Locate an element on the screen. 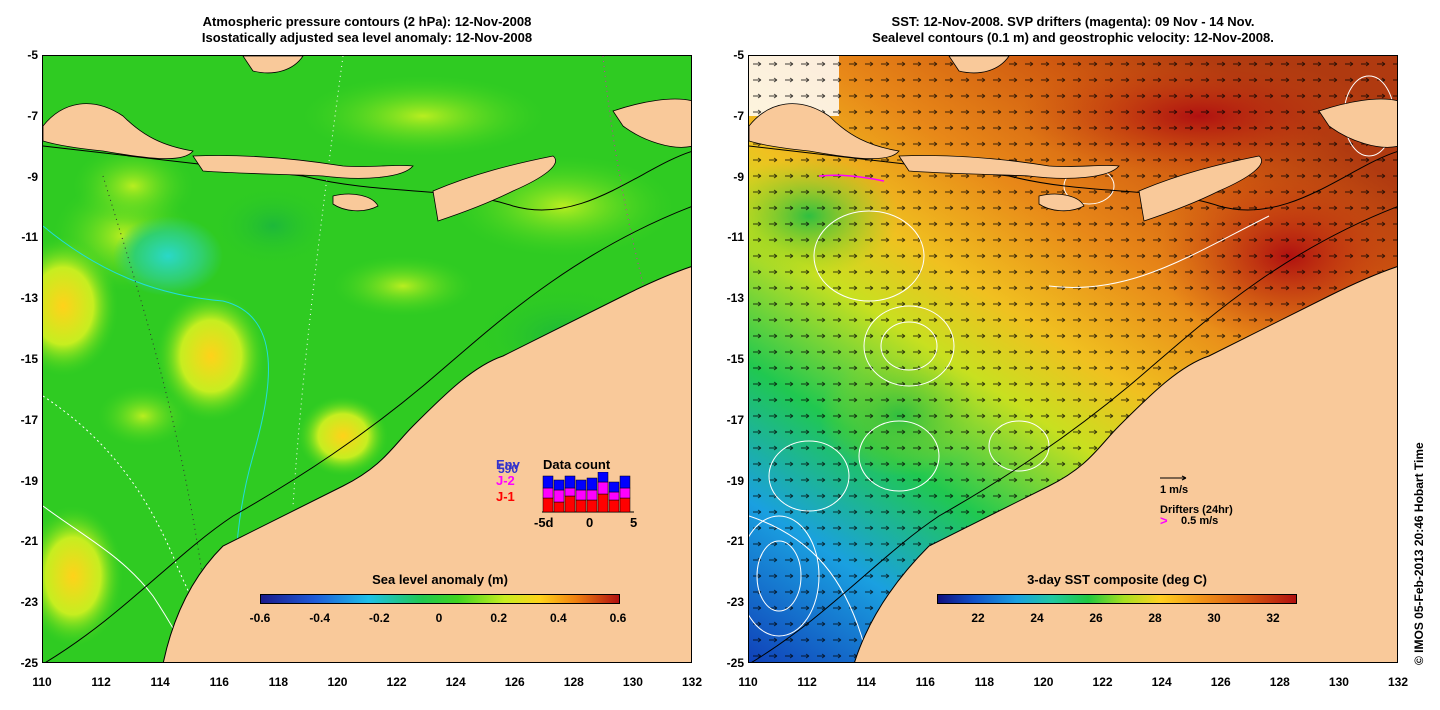 Image resolution: width=1440 pixels, height=710 pixels. right-x-tick-label: 110 is located at coordinates (748, 682).